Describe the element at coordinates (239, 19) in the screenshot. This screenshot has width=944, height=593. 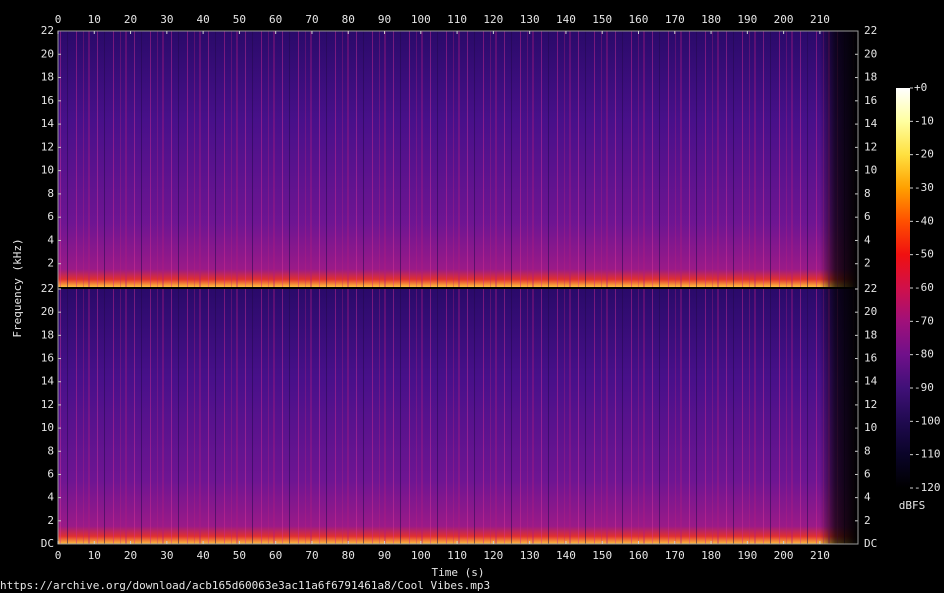
I see `x-tick-label-top: 50` at that location.